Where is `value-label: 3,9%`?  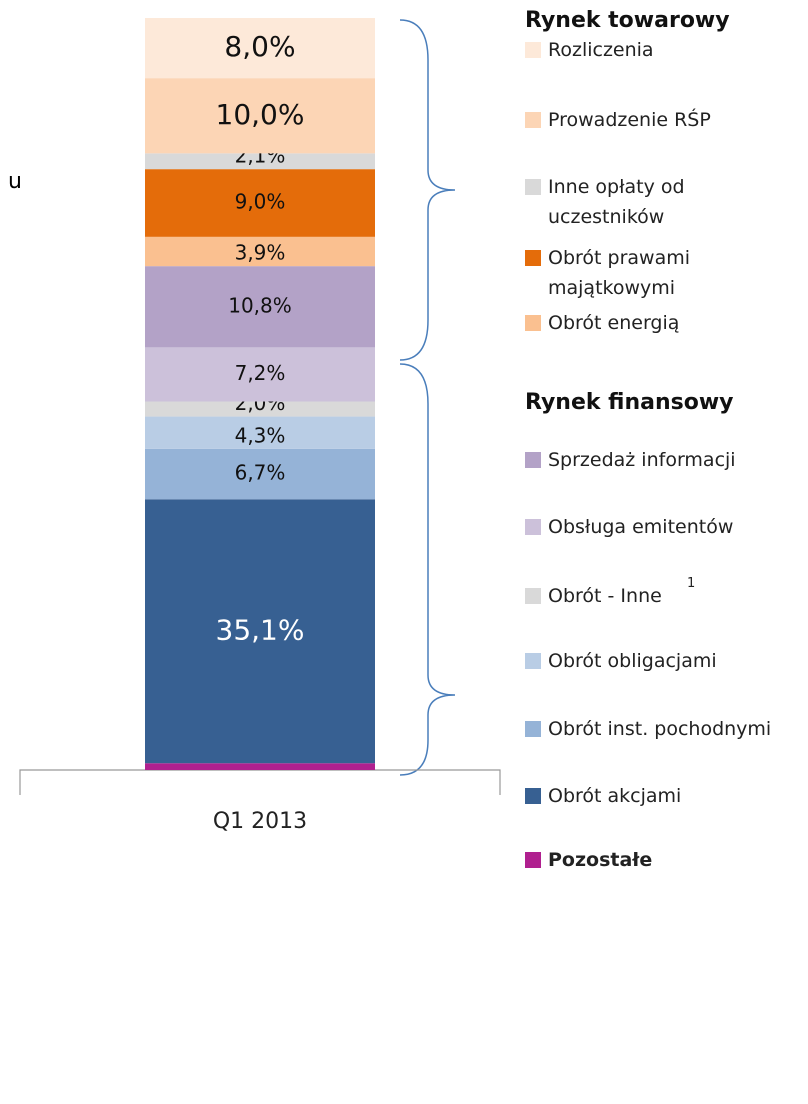
value-label: 3,9% is located at coordinates (260, 253).